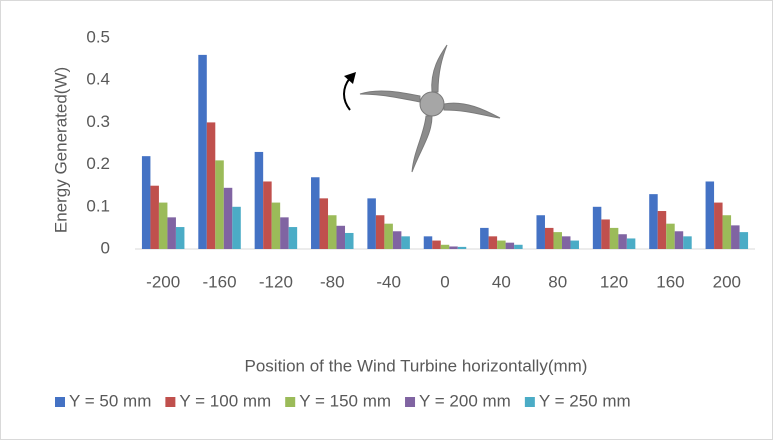 This screenshot has width=773, height=440. Describe the element at coordinates (388, 281) in the screenshot. I see `x-tick-label: -40` at that location.